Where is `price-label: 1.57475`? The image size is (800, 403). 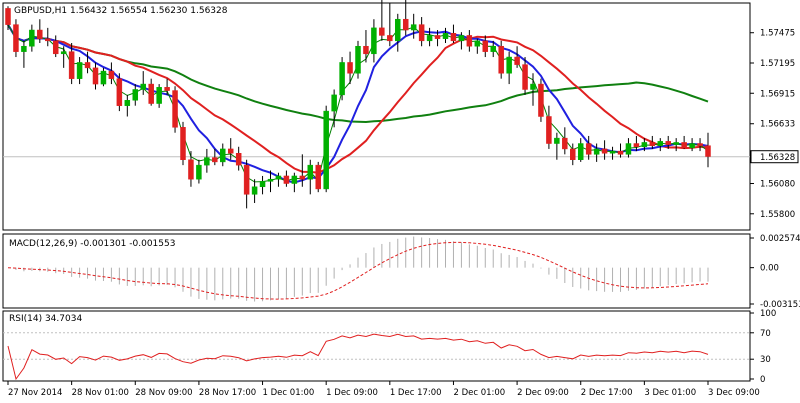 price-label: 1.57475 is located at coordinates (777, 34).